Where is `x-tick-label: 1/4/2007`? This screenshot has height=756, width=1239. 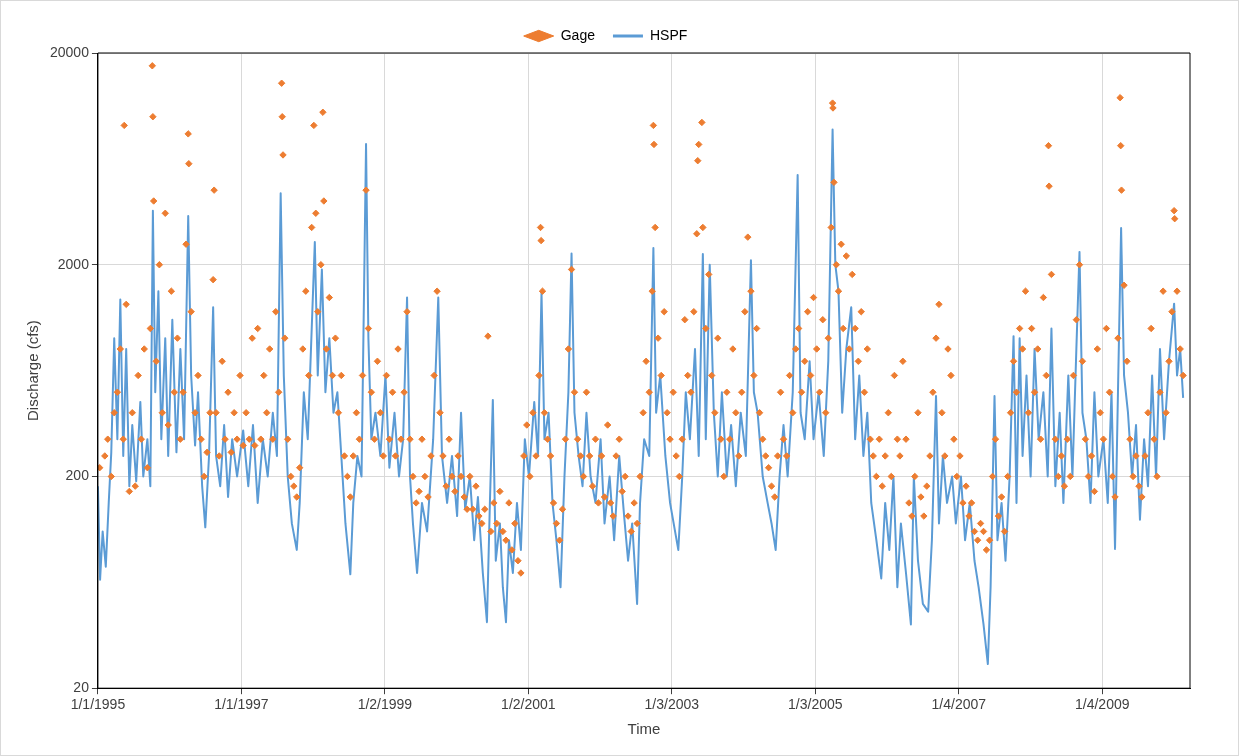 x-tick-label: 1/4/2007 is located at coordinates (959, 704).